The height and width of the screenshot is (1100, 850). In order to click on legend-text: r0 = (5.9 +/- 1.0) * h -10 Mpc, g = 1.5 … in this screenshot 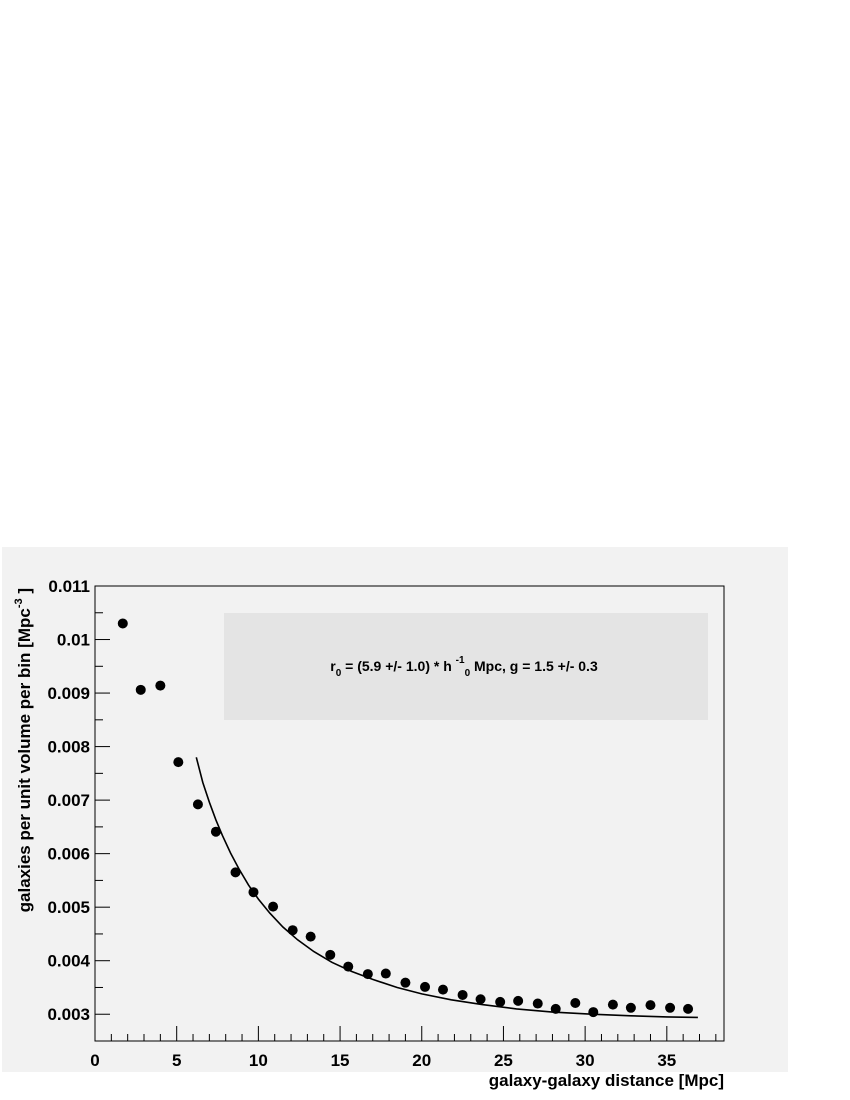, I will do `click(464, 667)`.